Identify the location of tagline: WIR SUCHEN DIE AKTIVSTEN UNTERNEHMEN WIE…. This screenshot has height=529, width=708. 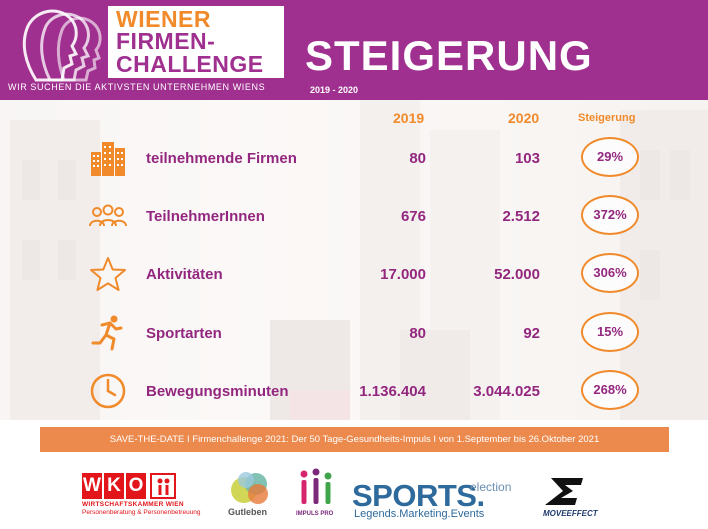
(137, 87).